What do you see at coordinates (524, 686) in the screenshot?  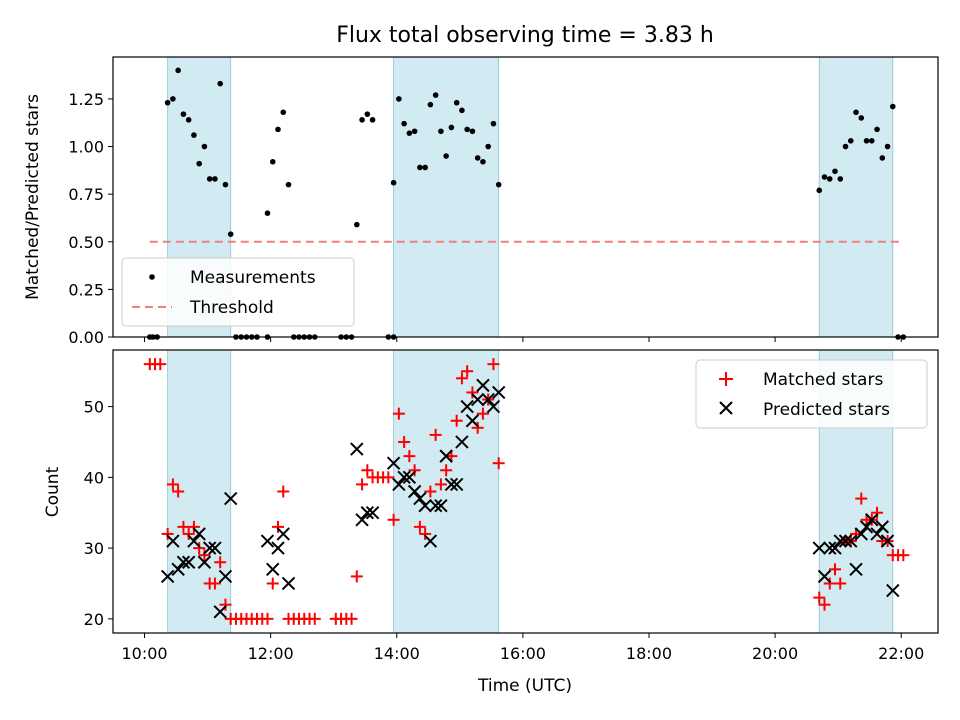 I see `x-axis-label: Time (UTC)` at bounding box center [524, 686].